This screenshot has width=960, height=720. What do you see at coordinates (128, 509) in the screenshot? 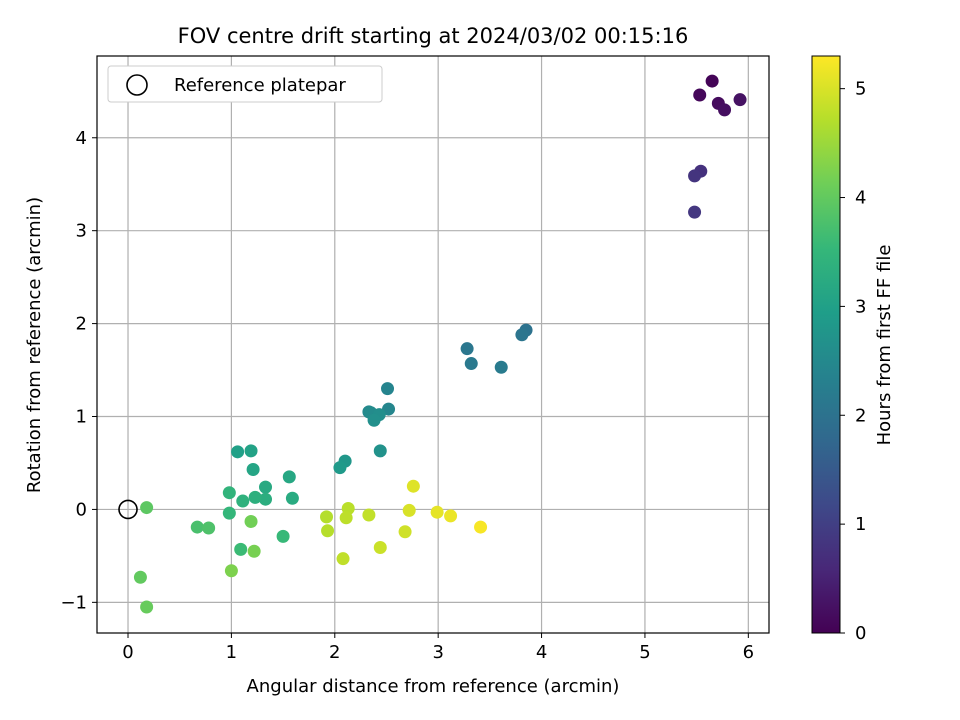
I see `reference-platepar-marker` at bounding box center [128, 509].